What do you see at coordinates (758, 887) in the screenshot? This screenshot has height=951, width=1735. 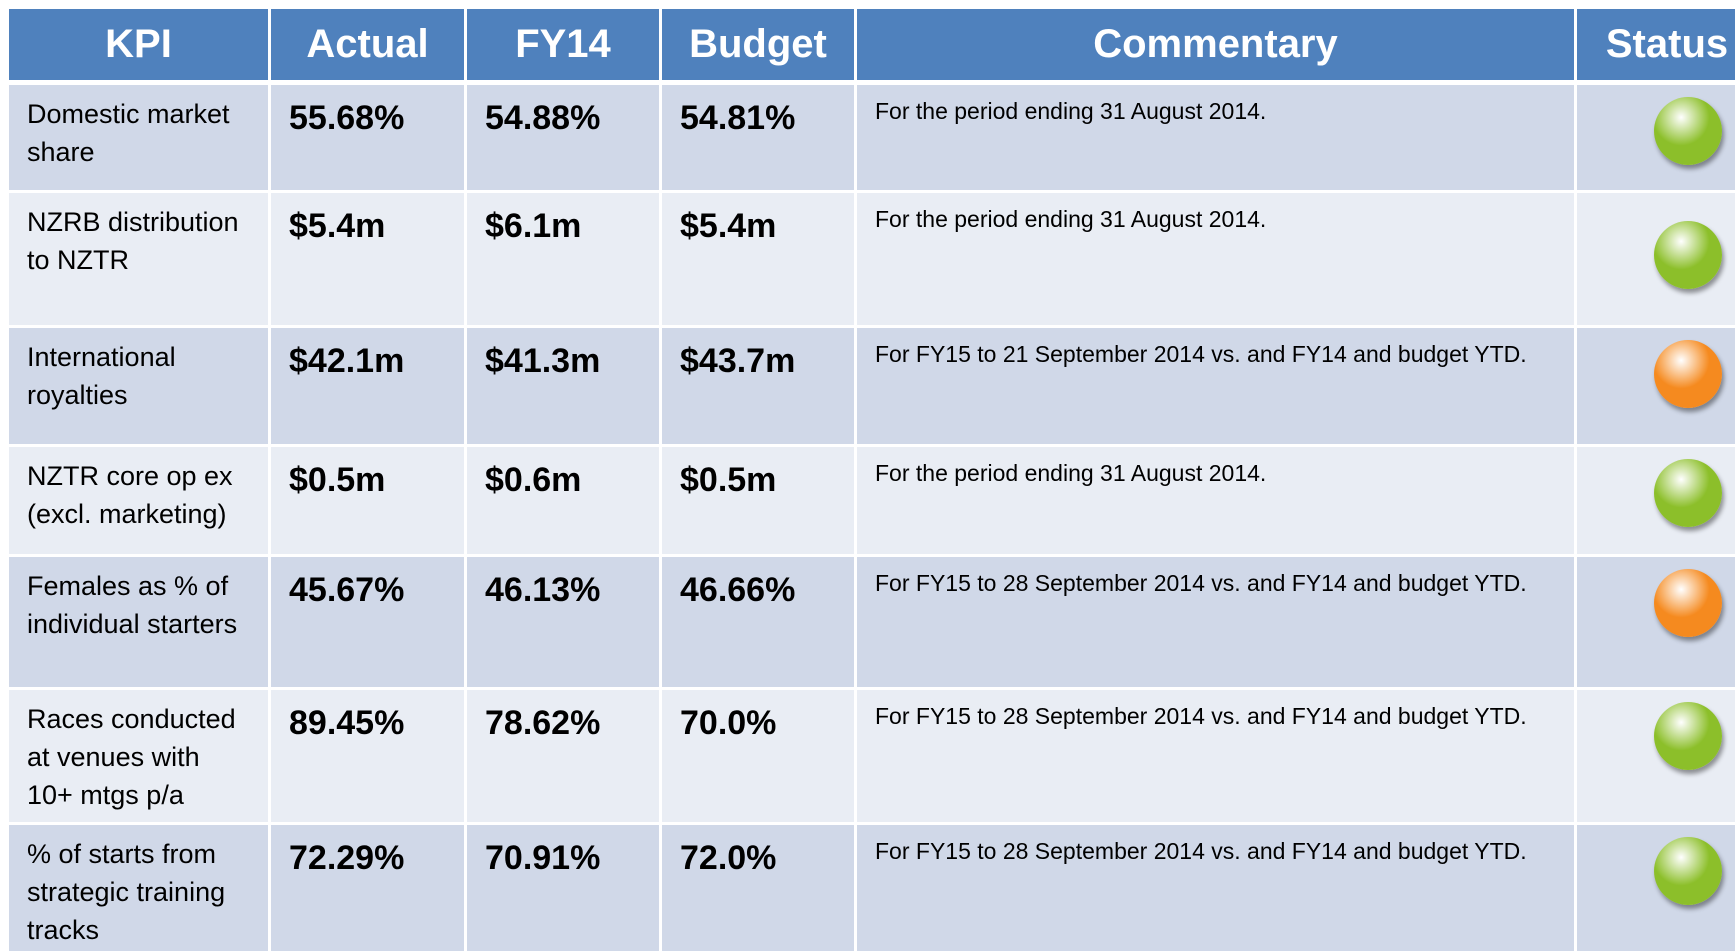 I see `budget-cell: 72.0%` at bounding box center [758, 887].